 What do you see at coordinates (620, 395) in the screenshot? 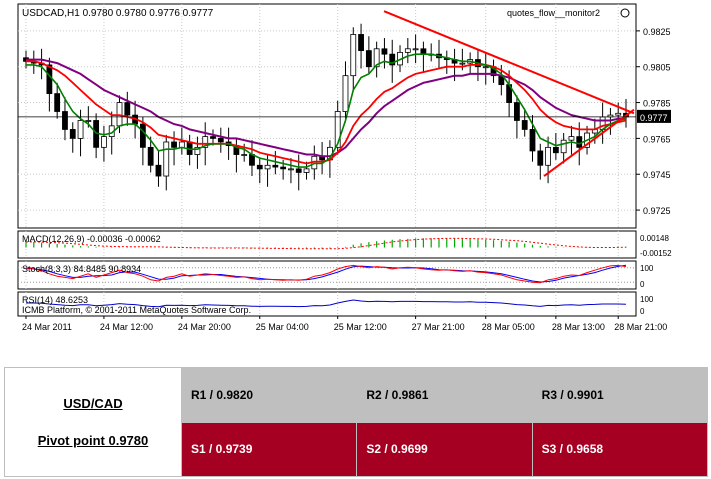
I see `r3-cell: R3 / 0.9901` at bounding box center [620, 395].